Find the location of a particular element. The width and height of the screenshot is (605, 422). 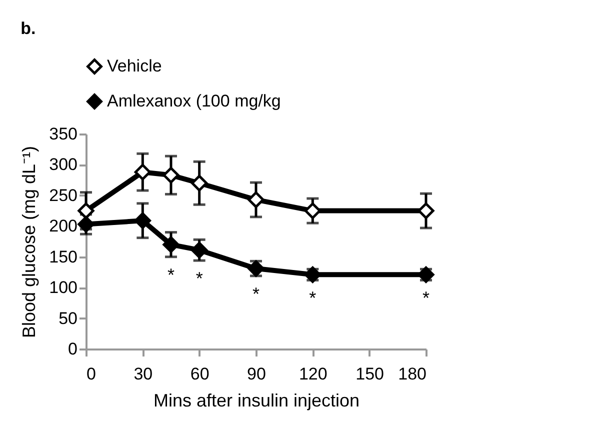

x-tick-label: 180 is located at coordinates (412, 374).